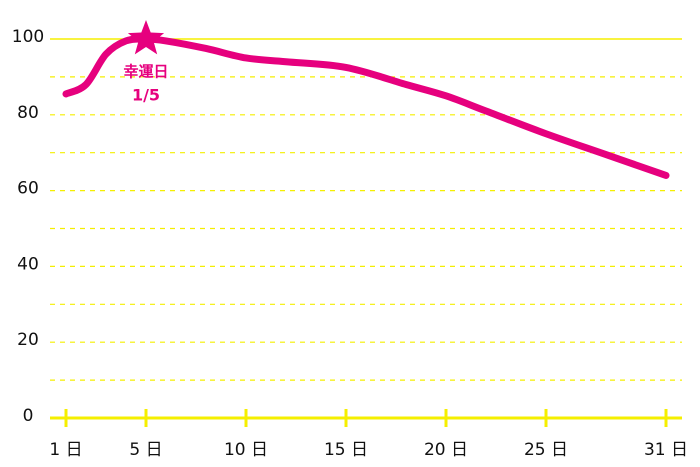  What do you see at coordinates (28, 340) in the screenshot?
I see `y-tick-label: 20` at bounding box center [28, 340].